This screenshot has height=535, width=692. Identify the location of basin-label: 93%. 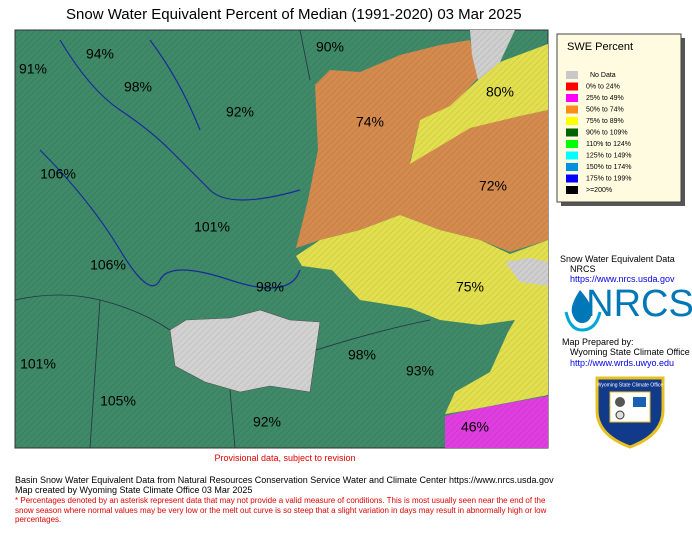
(420, 371).